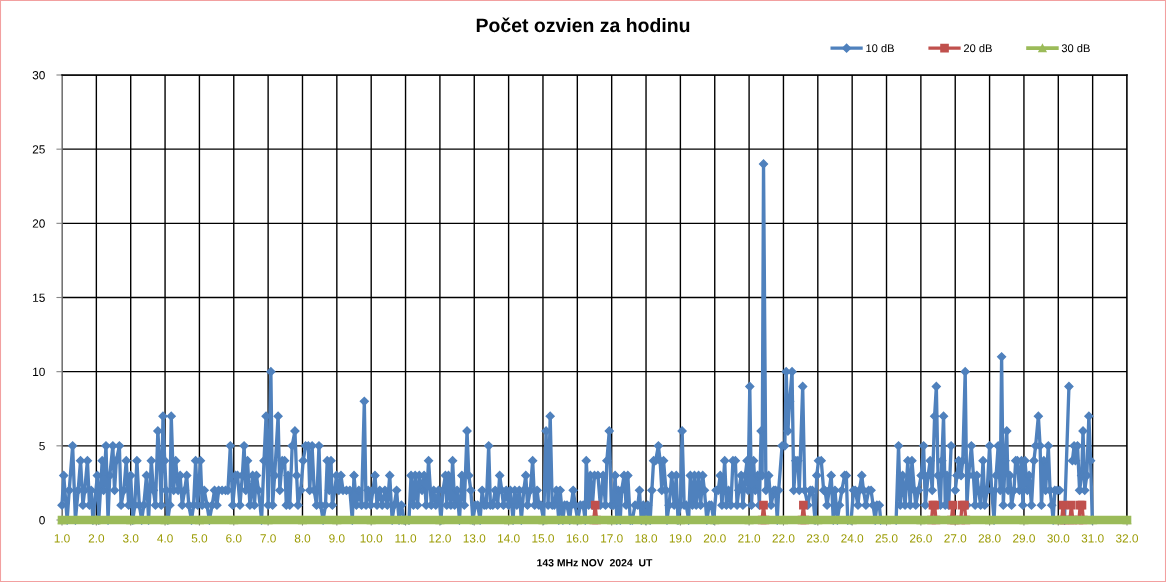  I want to click on x-tick-label: 24.0, so click(852, 538).